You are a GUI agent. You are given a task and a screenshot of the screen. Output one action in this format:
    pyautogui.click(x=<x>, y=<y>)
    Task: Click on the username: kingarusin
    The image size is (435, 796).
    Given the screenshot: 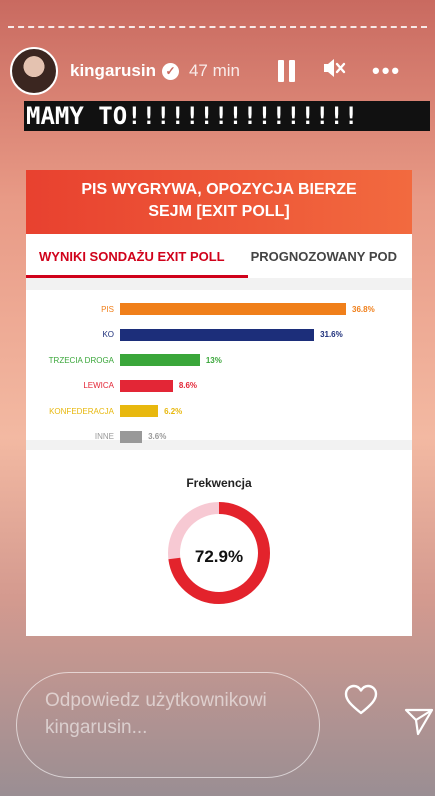 What is the action you would take?
    pyautogui.click(x=113, y=70)
    